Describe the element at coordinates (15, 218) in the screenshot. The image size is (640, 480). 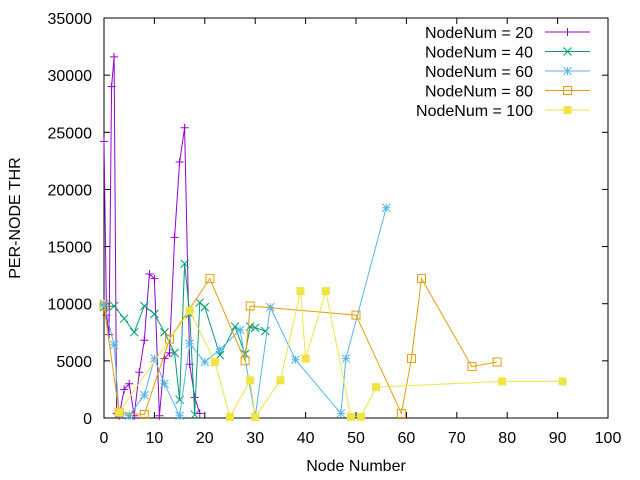
I see `y-axis-title: PER-NODE THR` at that location.